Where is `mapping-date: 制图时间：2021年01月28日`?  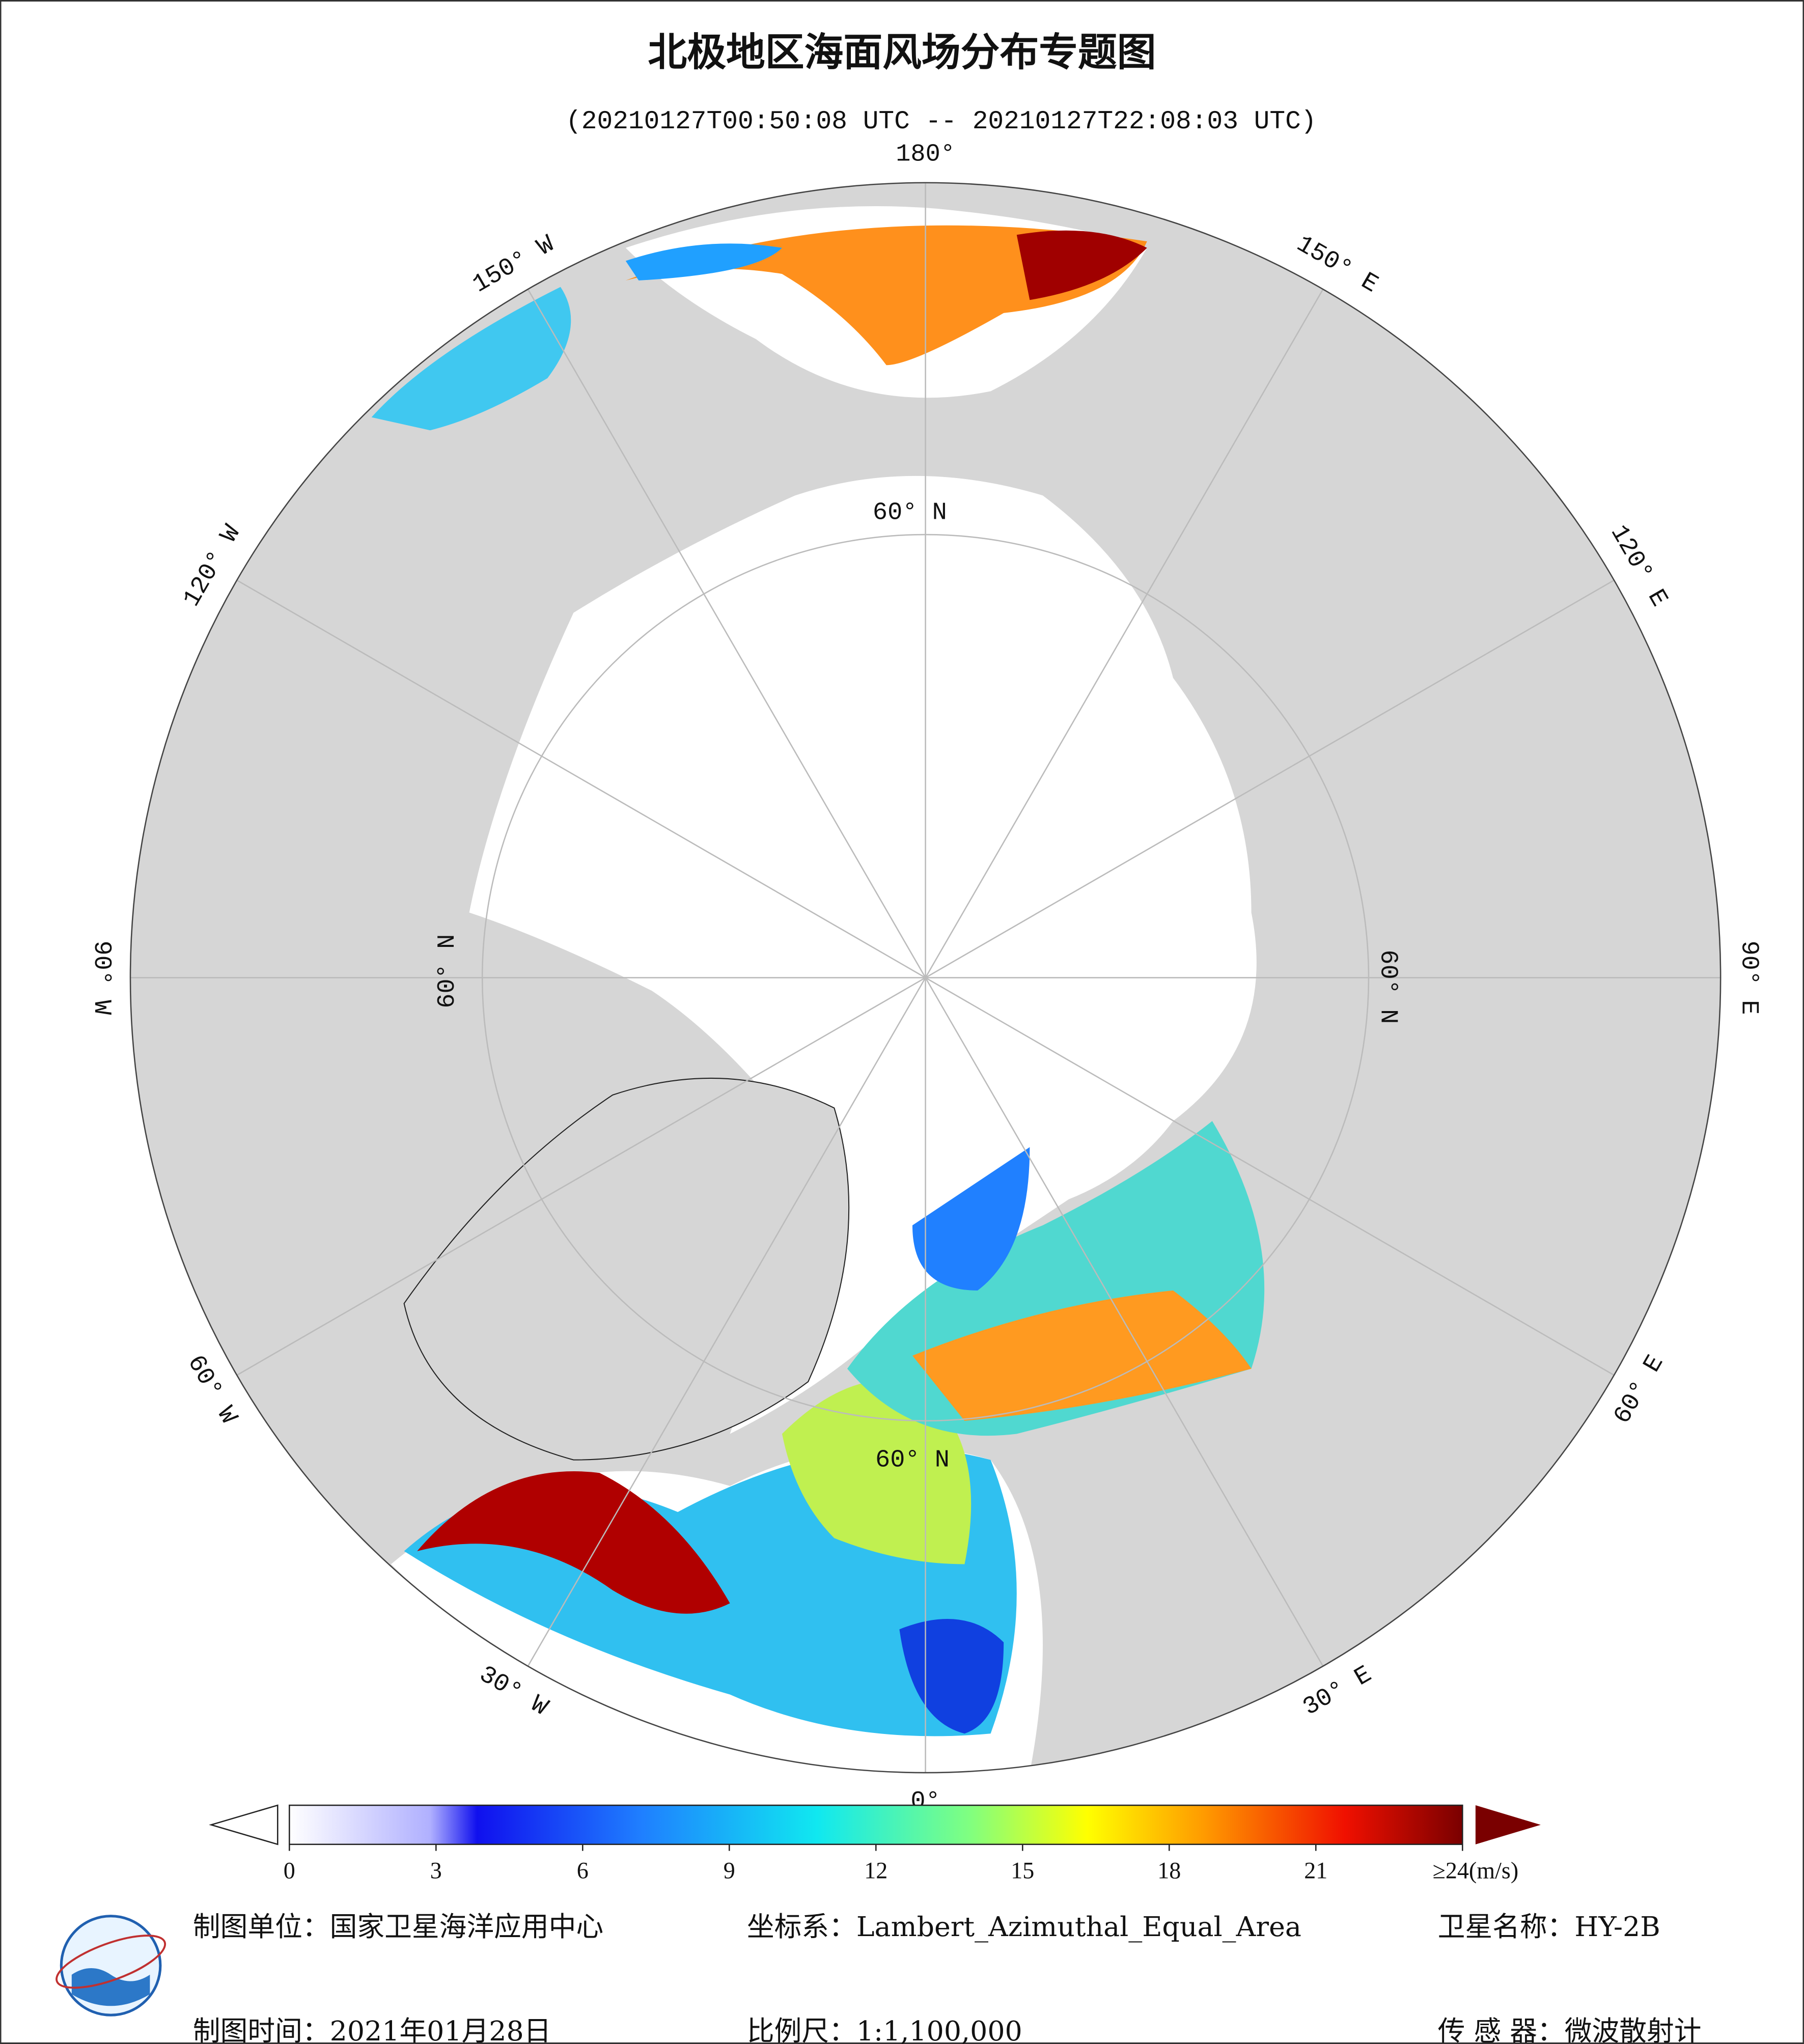
mapping-date: 制图时间：2021年01月28日 is located at coordinates (372, 2029).